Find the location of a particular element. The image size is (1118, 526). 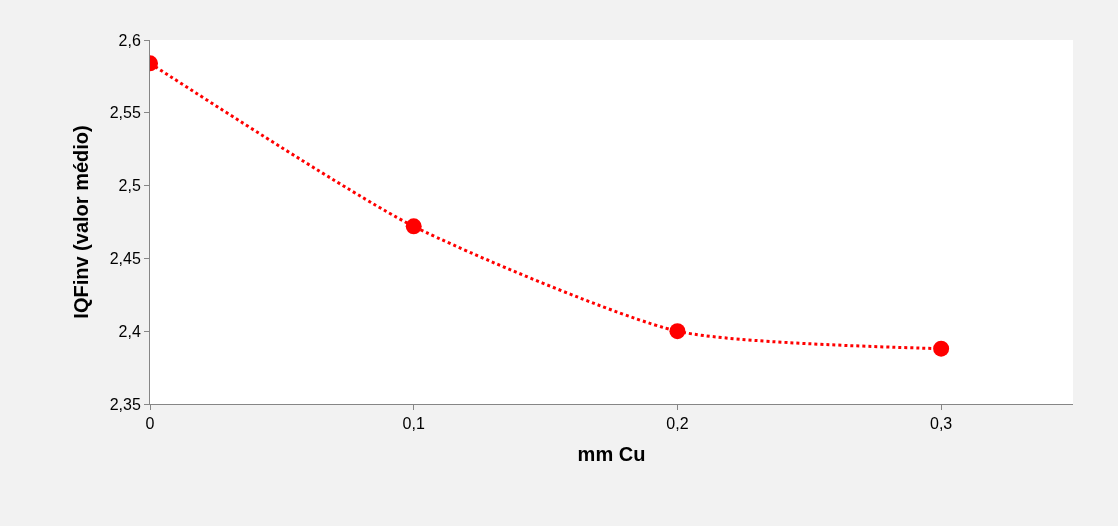

y-tick-label: 2,6 is located at coordinates (129, 40).